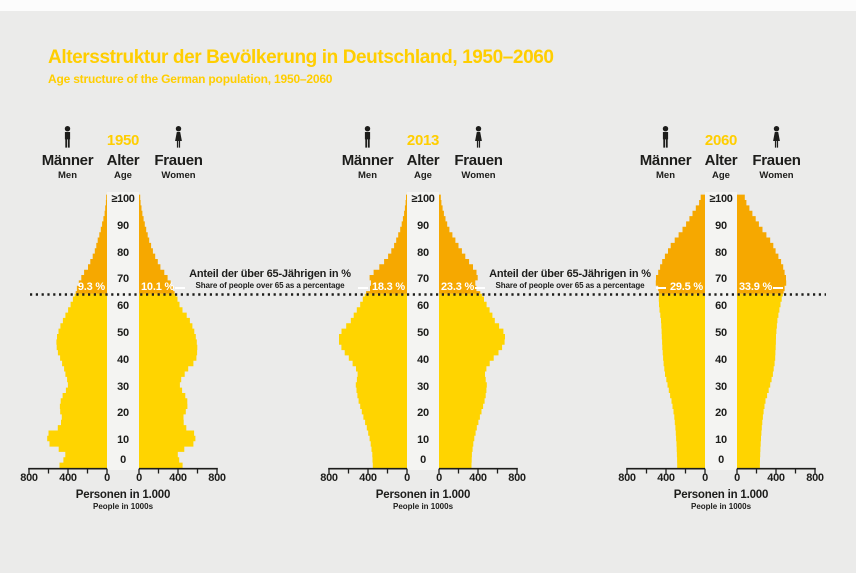  I want to click on year-label-2060: 2060, so click(721, 140).